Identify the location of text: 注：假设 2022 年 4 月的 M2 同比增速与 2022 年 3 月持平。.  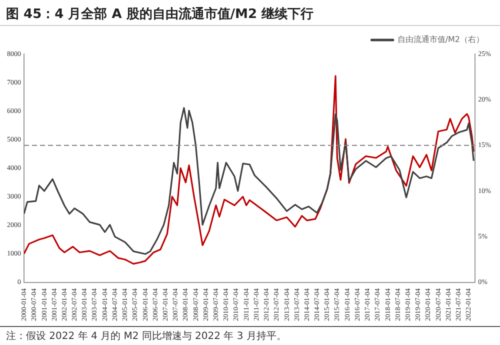
(250, 335).